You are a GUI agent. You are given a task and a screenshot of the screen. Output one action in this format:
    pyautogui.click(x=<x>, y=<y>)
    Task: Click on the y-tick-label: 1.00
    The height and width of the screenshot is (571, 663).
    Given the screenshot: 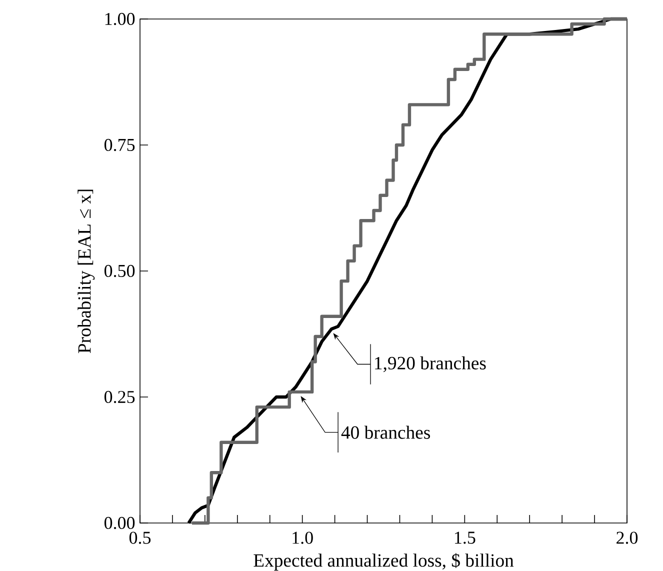 What is the action you would take?
    pyautogui.click(x=120, y=19)
    